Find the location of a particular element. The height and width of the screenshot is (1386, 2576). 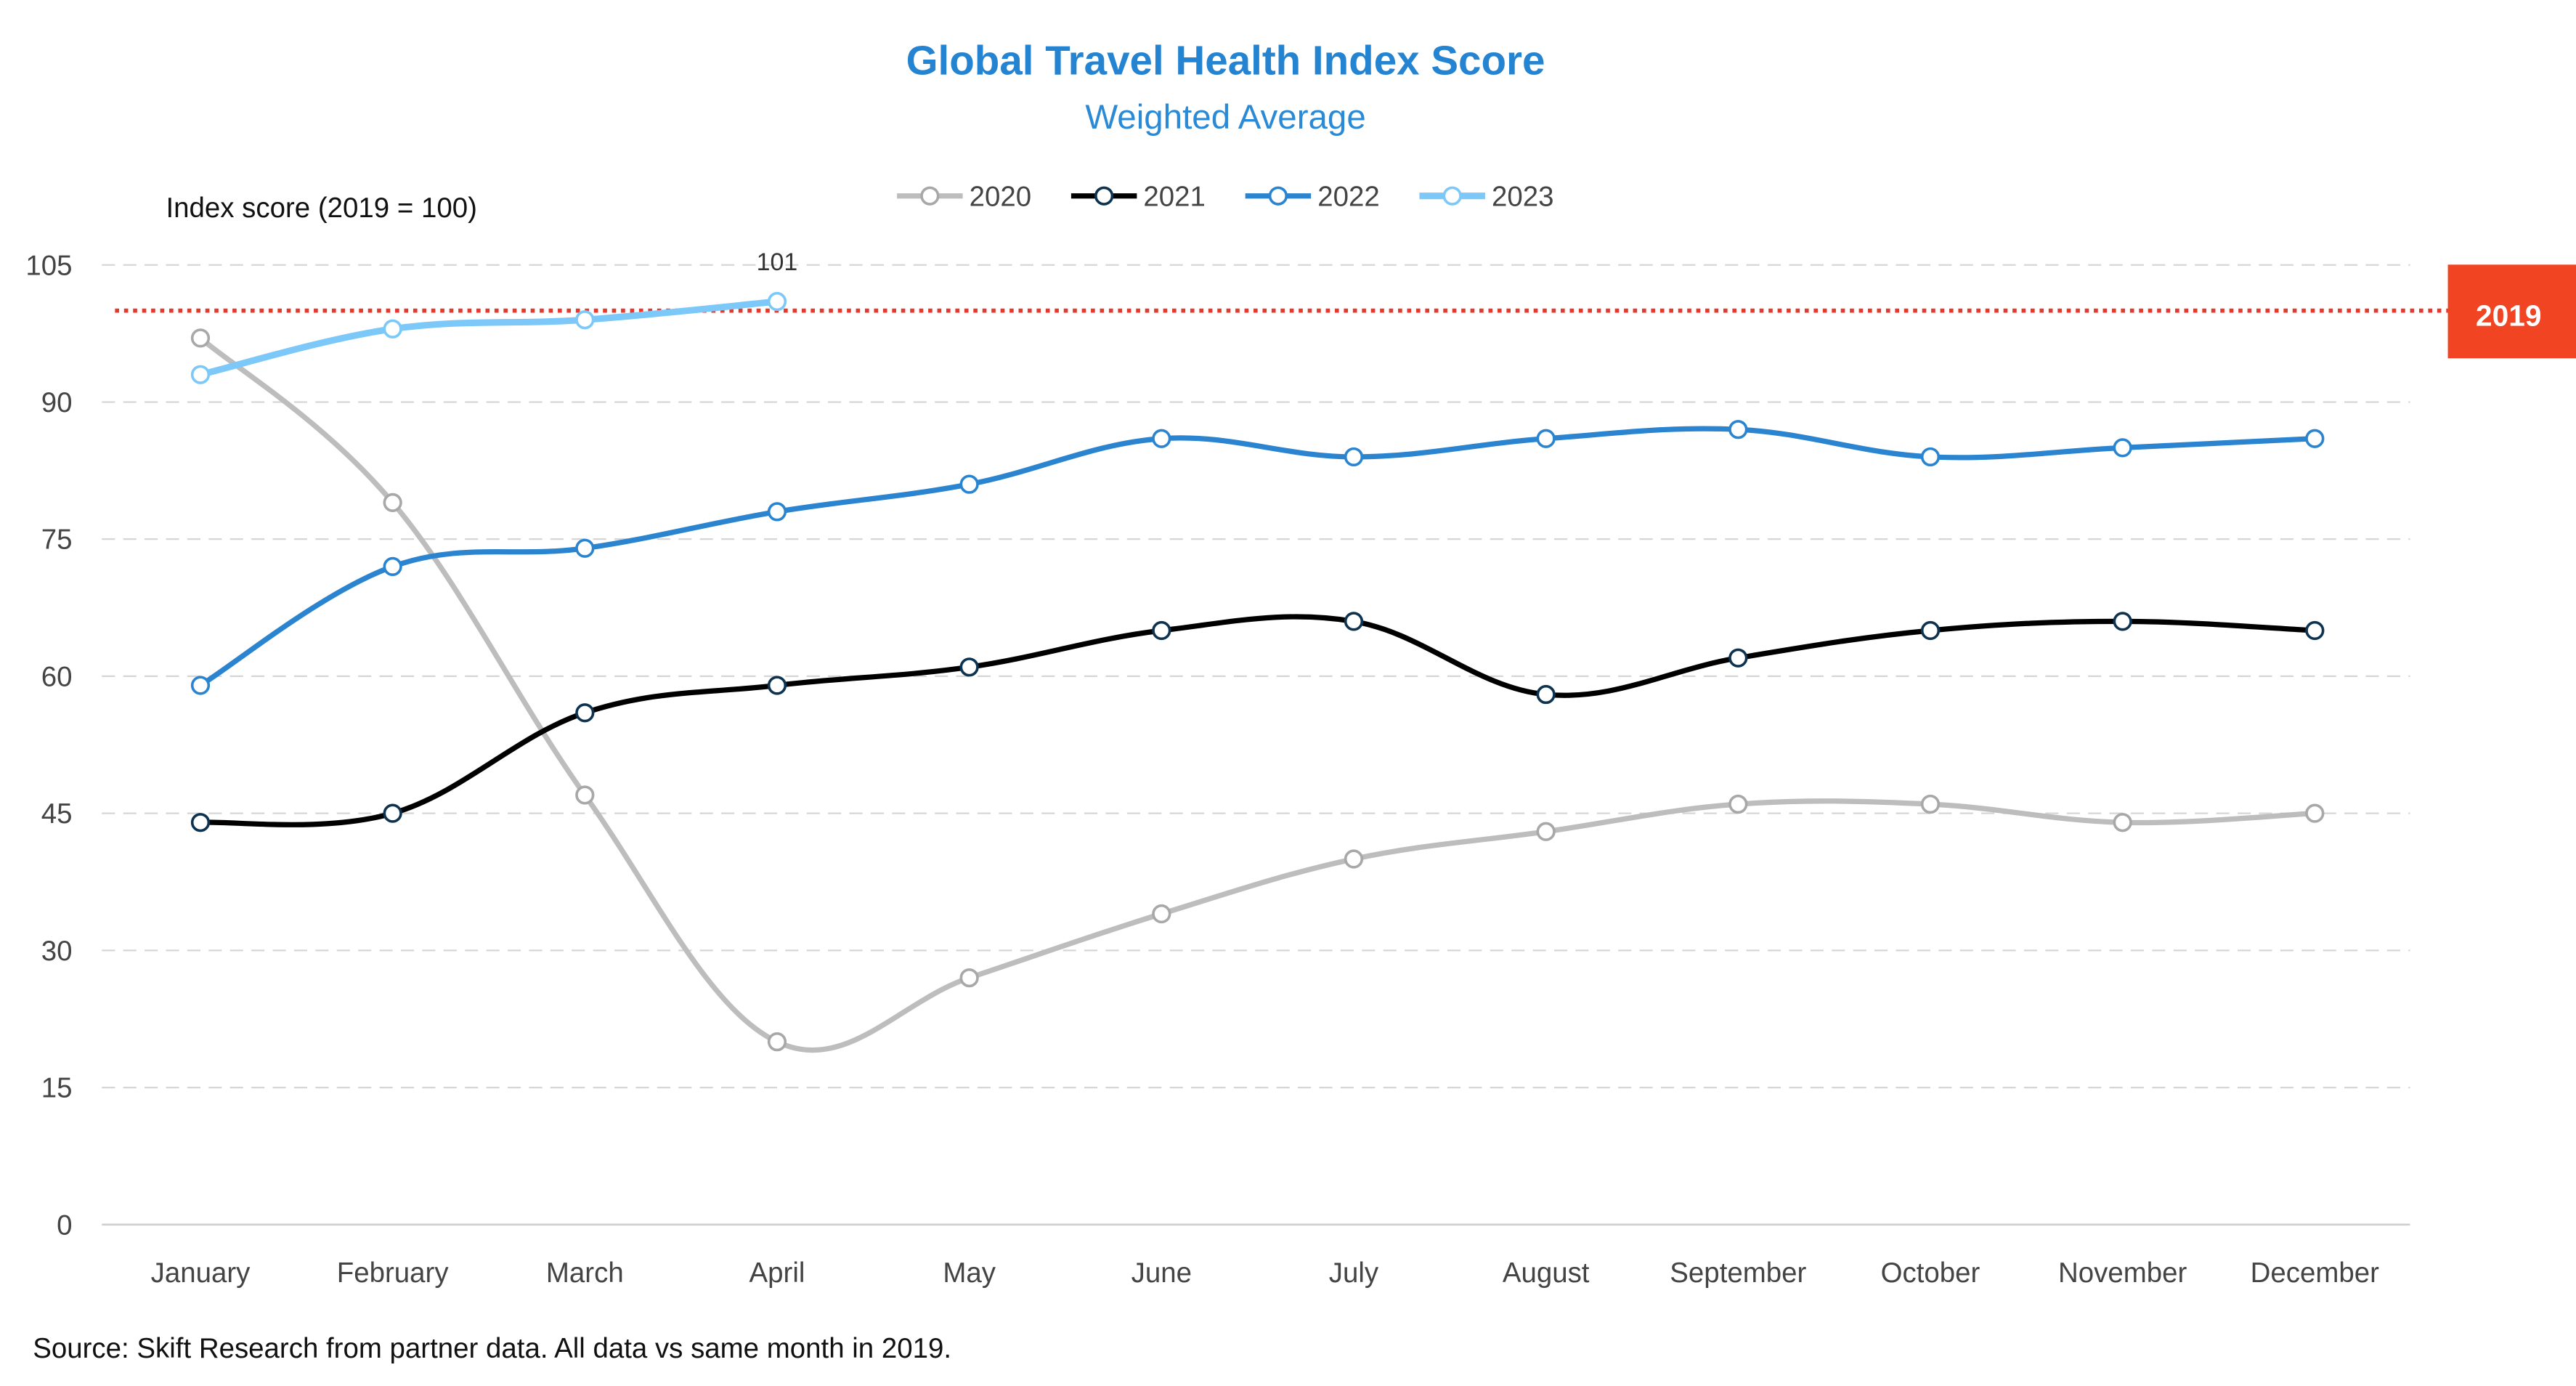

y-tick-label: 90 is located at coordinates (57, 402).